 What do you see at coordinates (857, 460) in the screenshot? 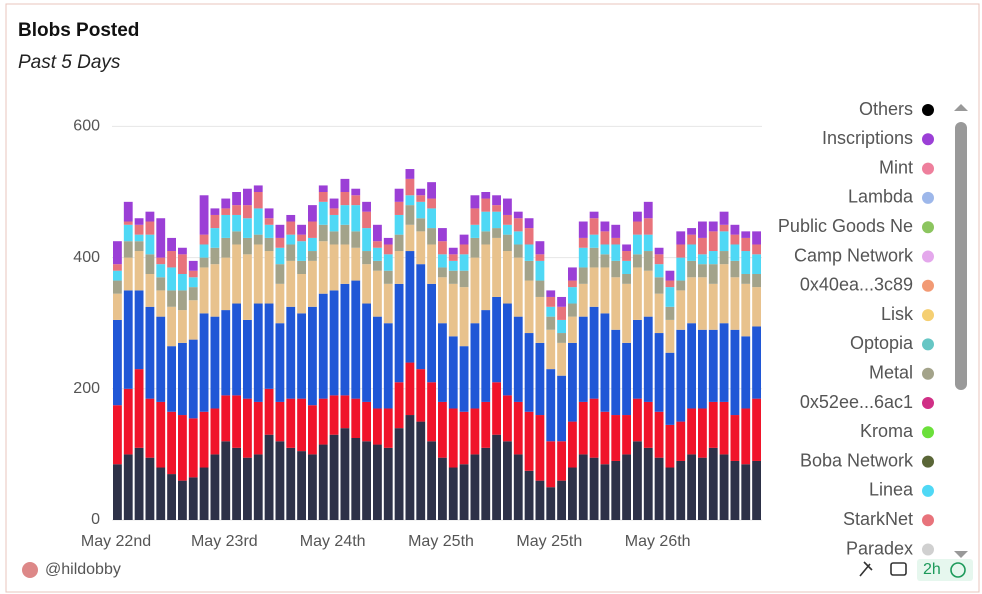
I see `legend-label: Boba Network` at bounding box center [857, 460].